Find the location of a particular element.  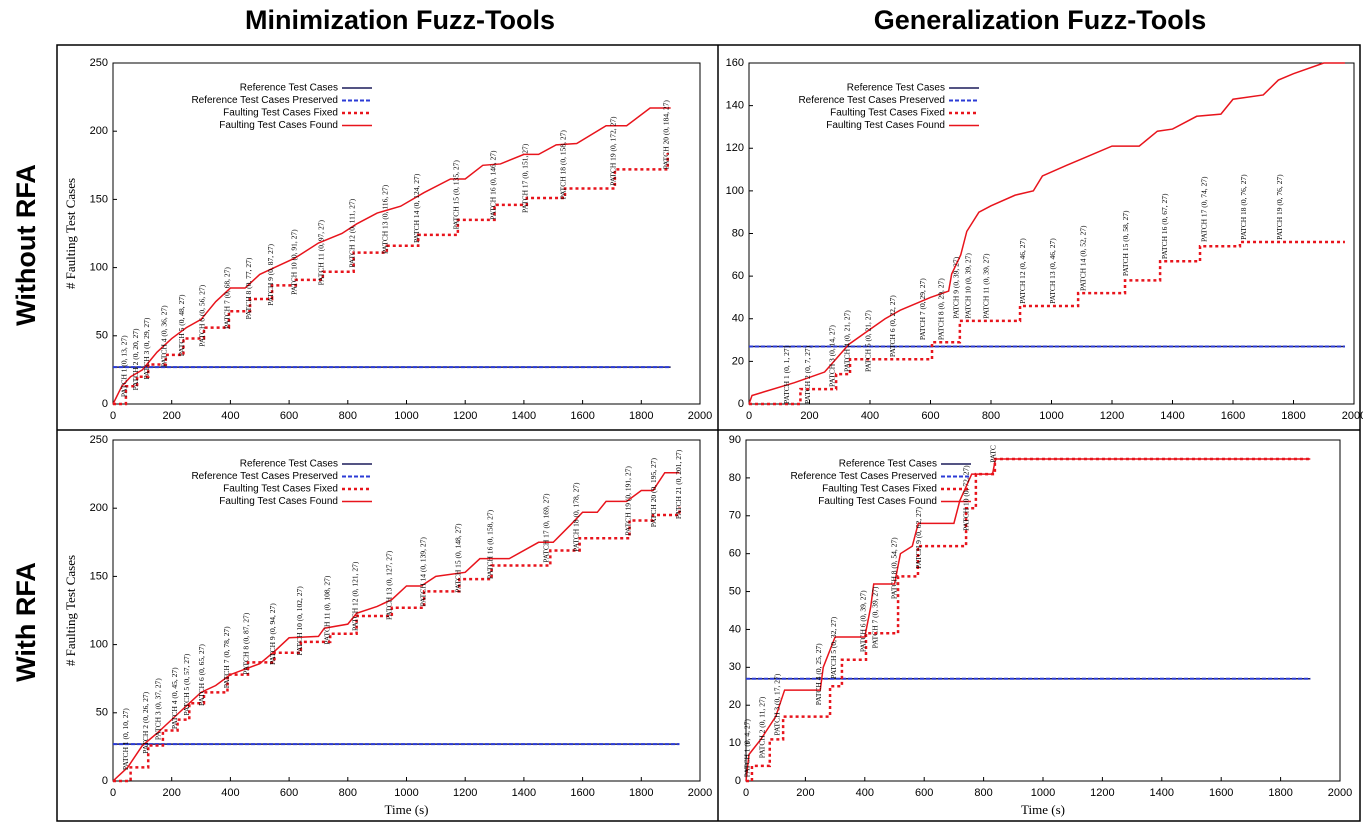

annotation: PATCH 9 (0, 39, 27) is located at coordinates (955, 287).